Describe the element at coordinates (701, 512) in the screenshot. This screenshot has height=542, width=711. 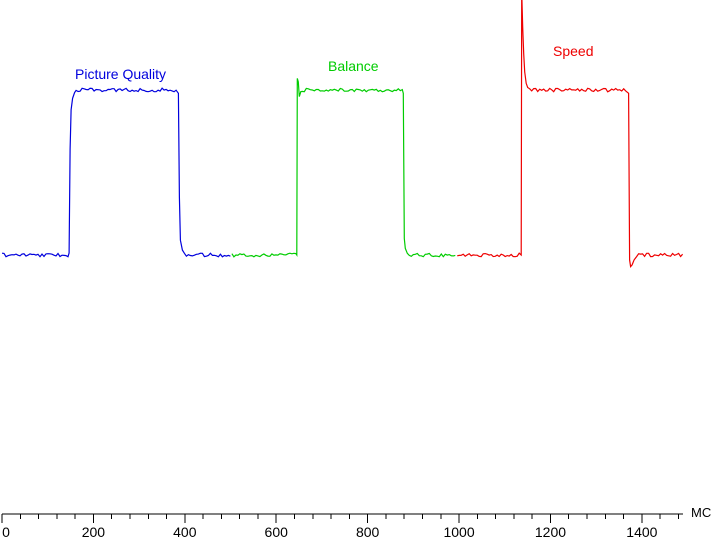
I see `x-axis-unit-label: MC` at that location.